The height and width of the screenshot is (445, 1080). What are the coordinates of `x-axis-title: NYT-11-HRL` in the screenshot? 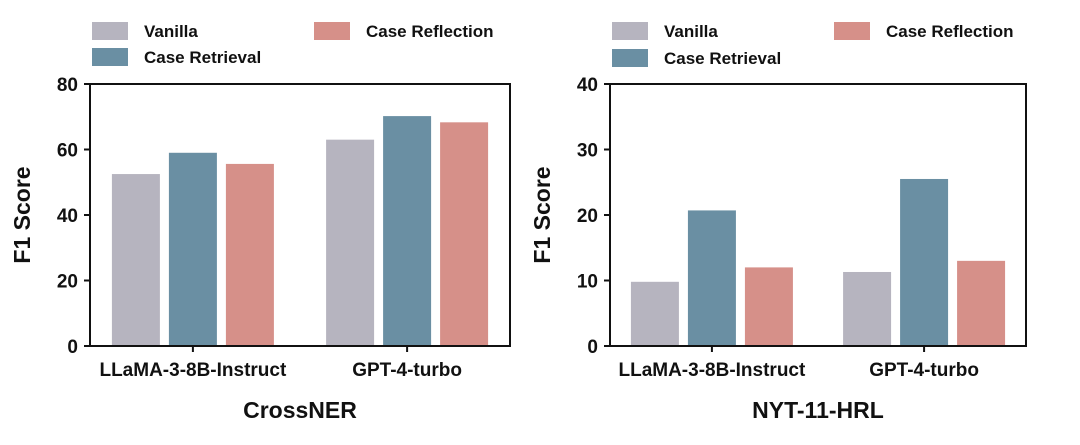 It's located at (818, 410).